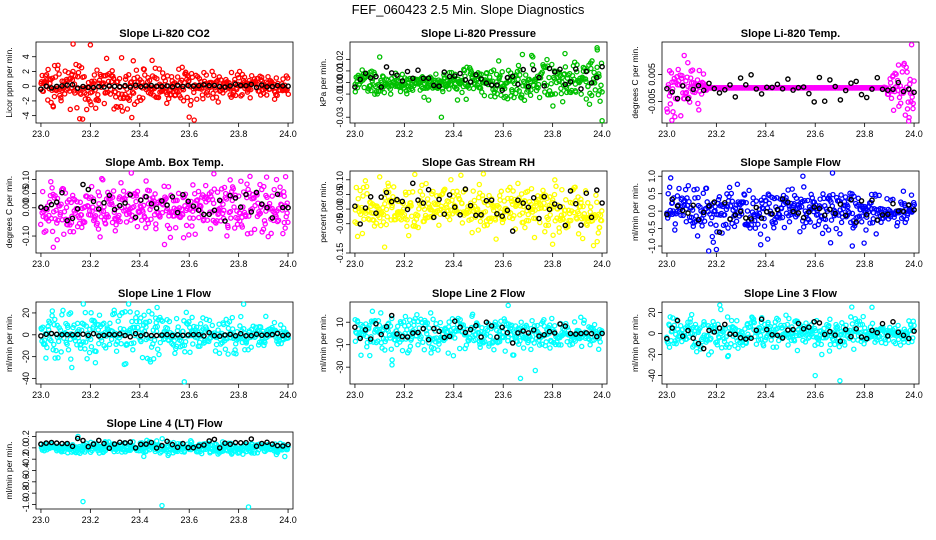 The width and height of the screenshot is (936, 540). I want to click on y-tick-label: -20, so click(652, 354).